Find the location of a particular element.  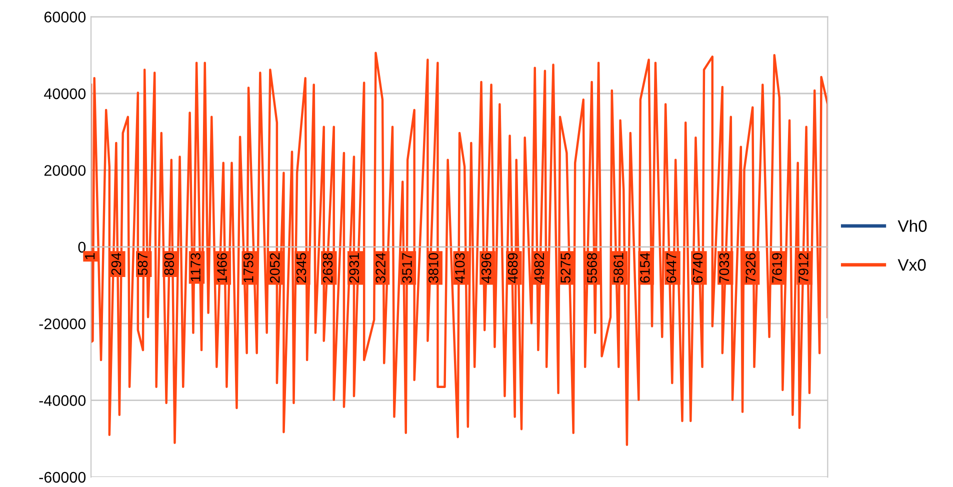

legend-label: Vx0 is located at coordinates (912, 265).